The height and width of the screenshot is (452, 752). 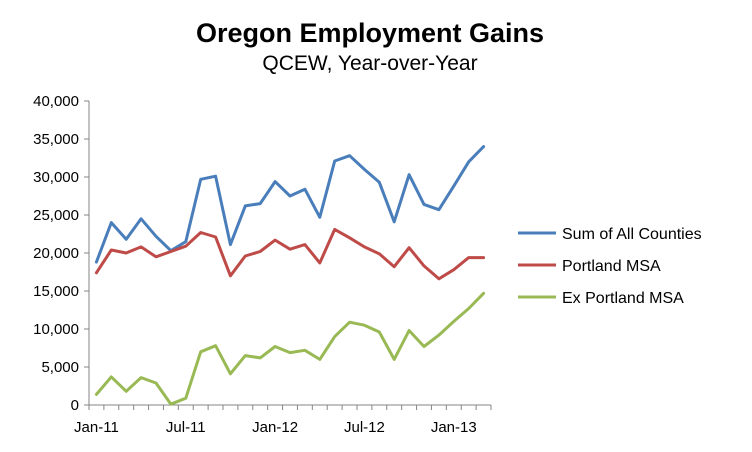 What do you see at coordinates (186, 427) in the screenshot?
I see `x-tick-label: Jul-11` at bounding box center [186, 427].